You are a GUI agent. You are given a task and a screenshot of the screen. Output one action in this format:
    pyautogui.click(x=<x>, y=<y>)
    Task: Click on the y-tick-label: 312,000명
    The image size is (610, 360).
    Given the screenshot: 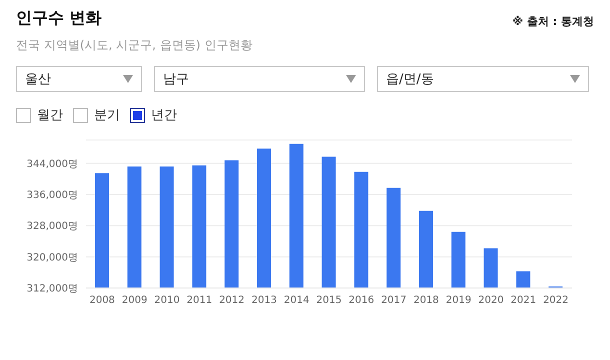 What is the action you would take?
    pyautogui.click(x=52, y=289)
    